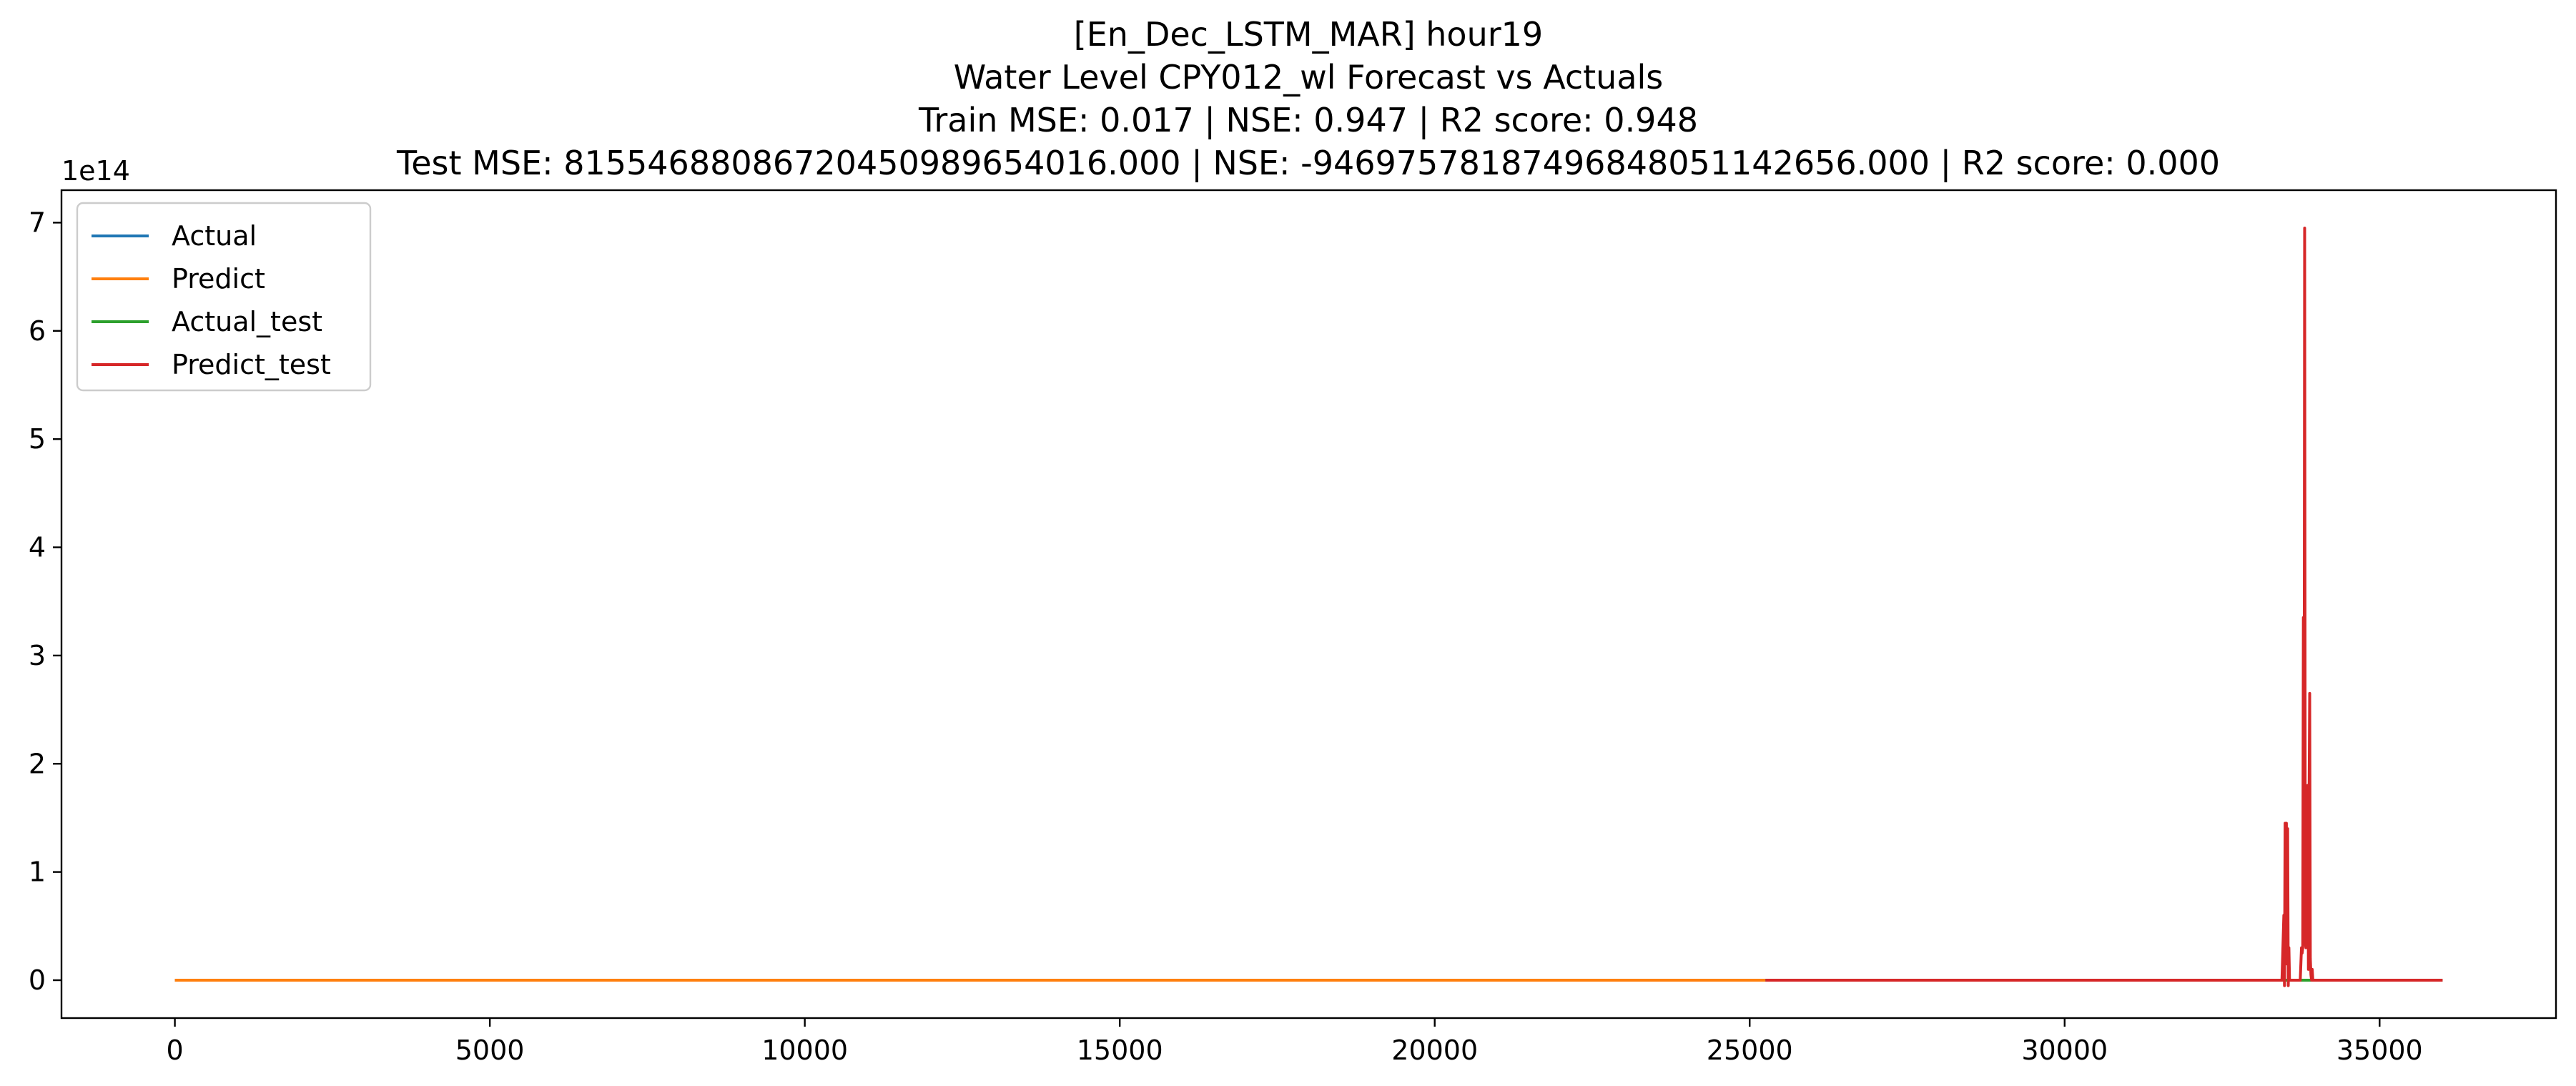 The height and width of the screenshot is (1086, 2576). I want to click on legend-label-predict-test: Predict_test, so click(251, 364).